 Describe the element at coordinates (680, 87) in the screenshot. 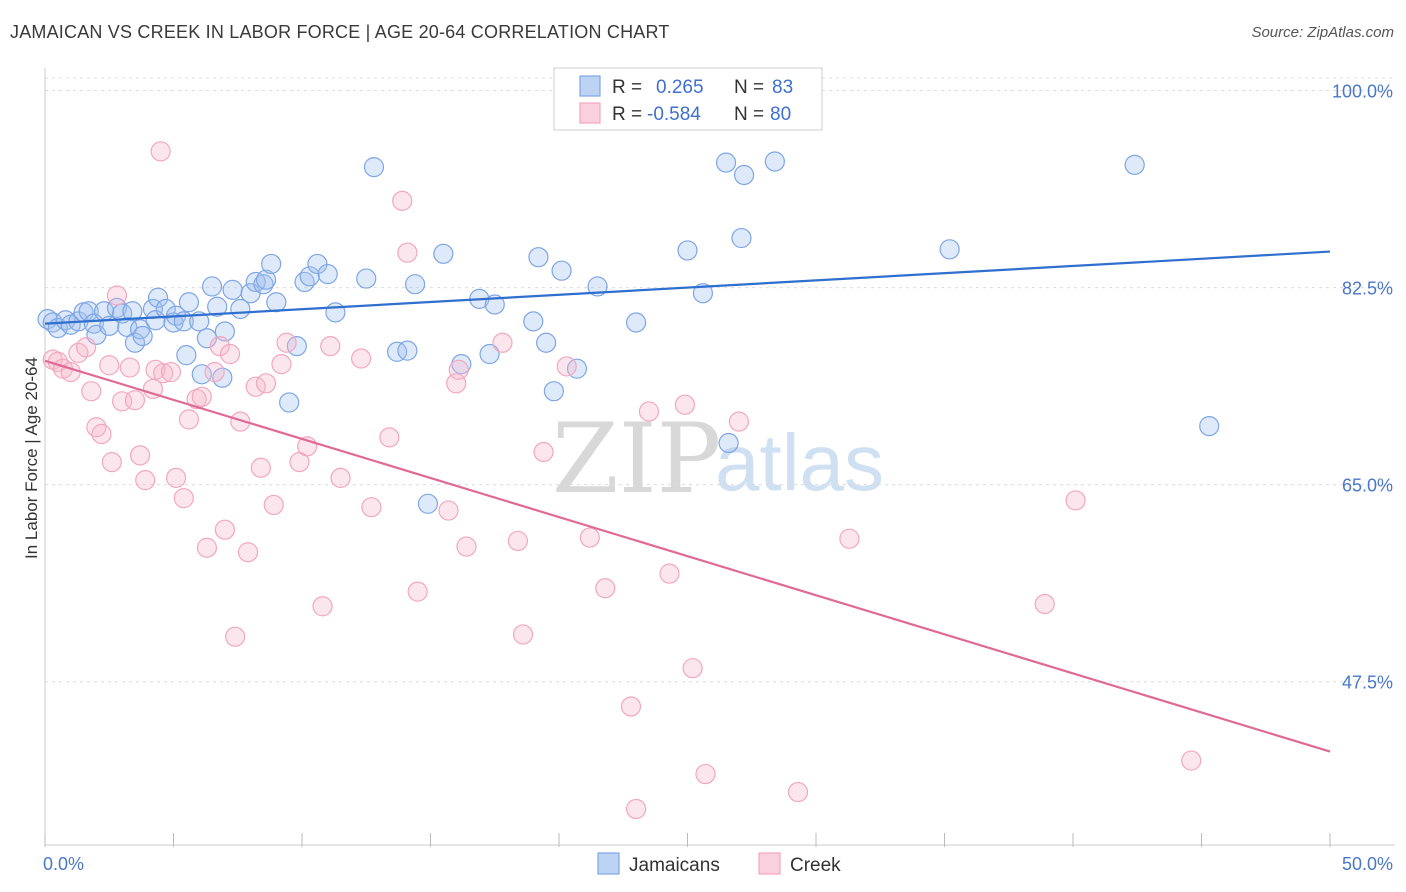

I see `legend-r-value-jamaicans: 0.265` at that location.